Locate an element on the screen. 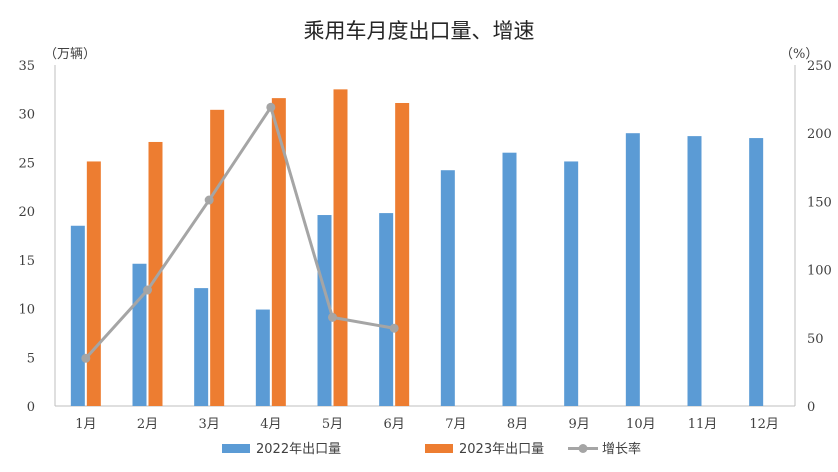 The width and height of the screenshot is (838, 472). bar-2023年出口量-4月 is located at coordinates (278, 252).